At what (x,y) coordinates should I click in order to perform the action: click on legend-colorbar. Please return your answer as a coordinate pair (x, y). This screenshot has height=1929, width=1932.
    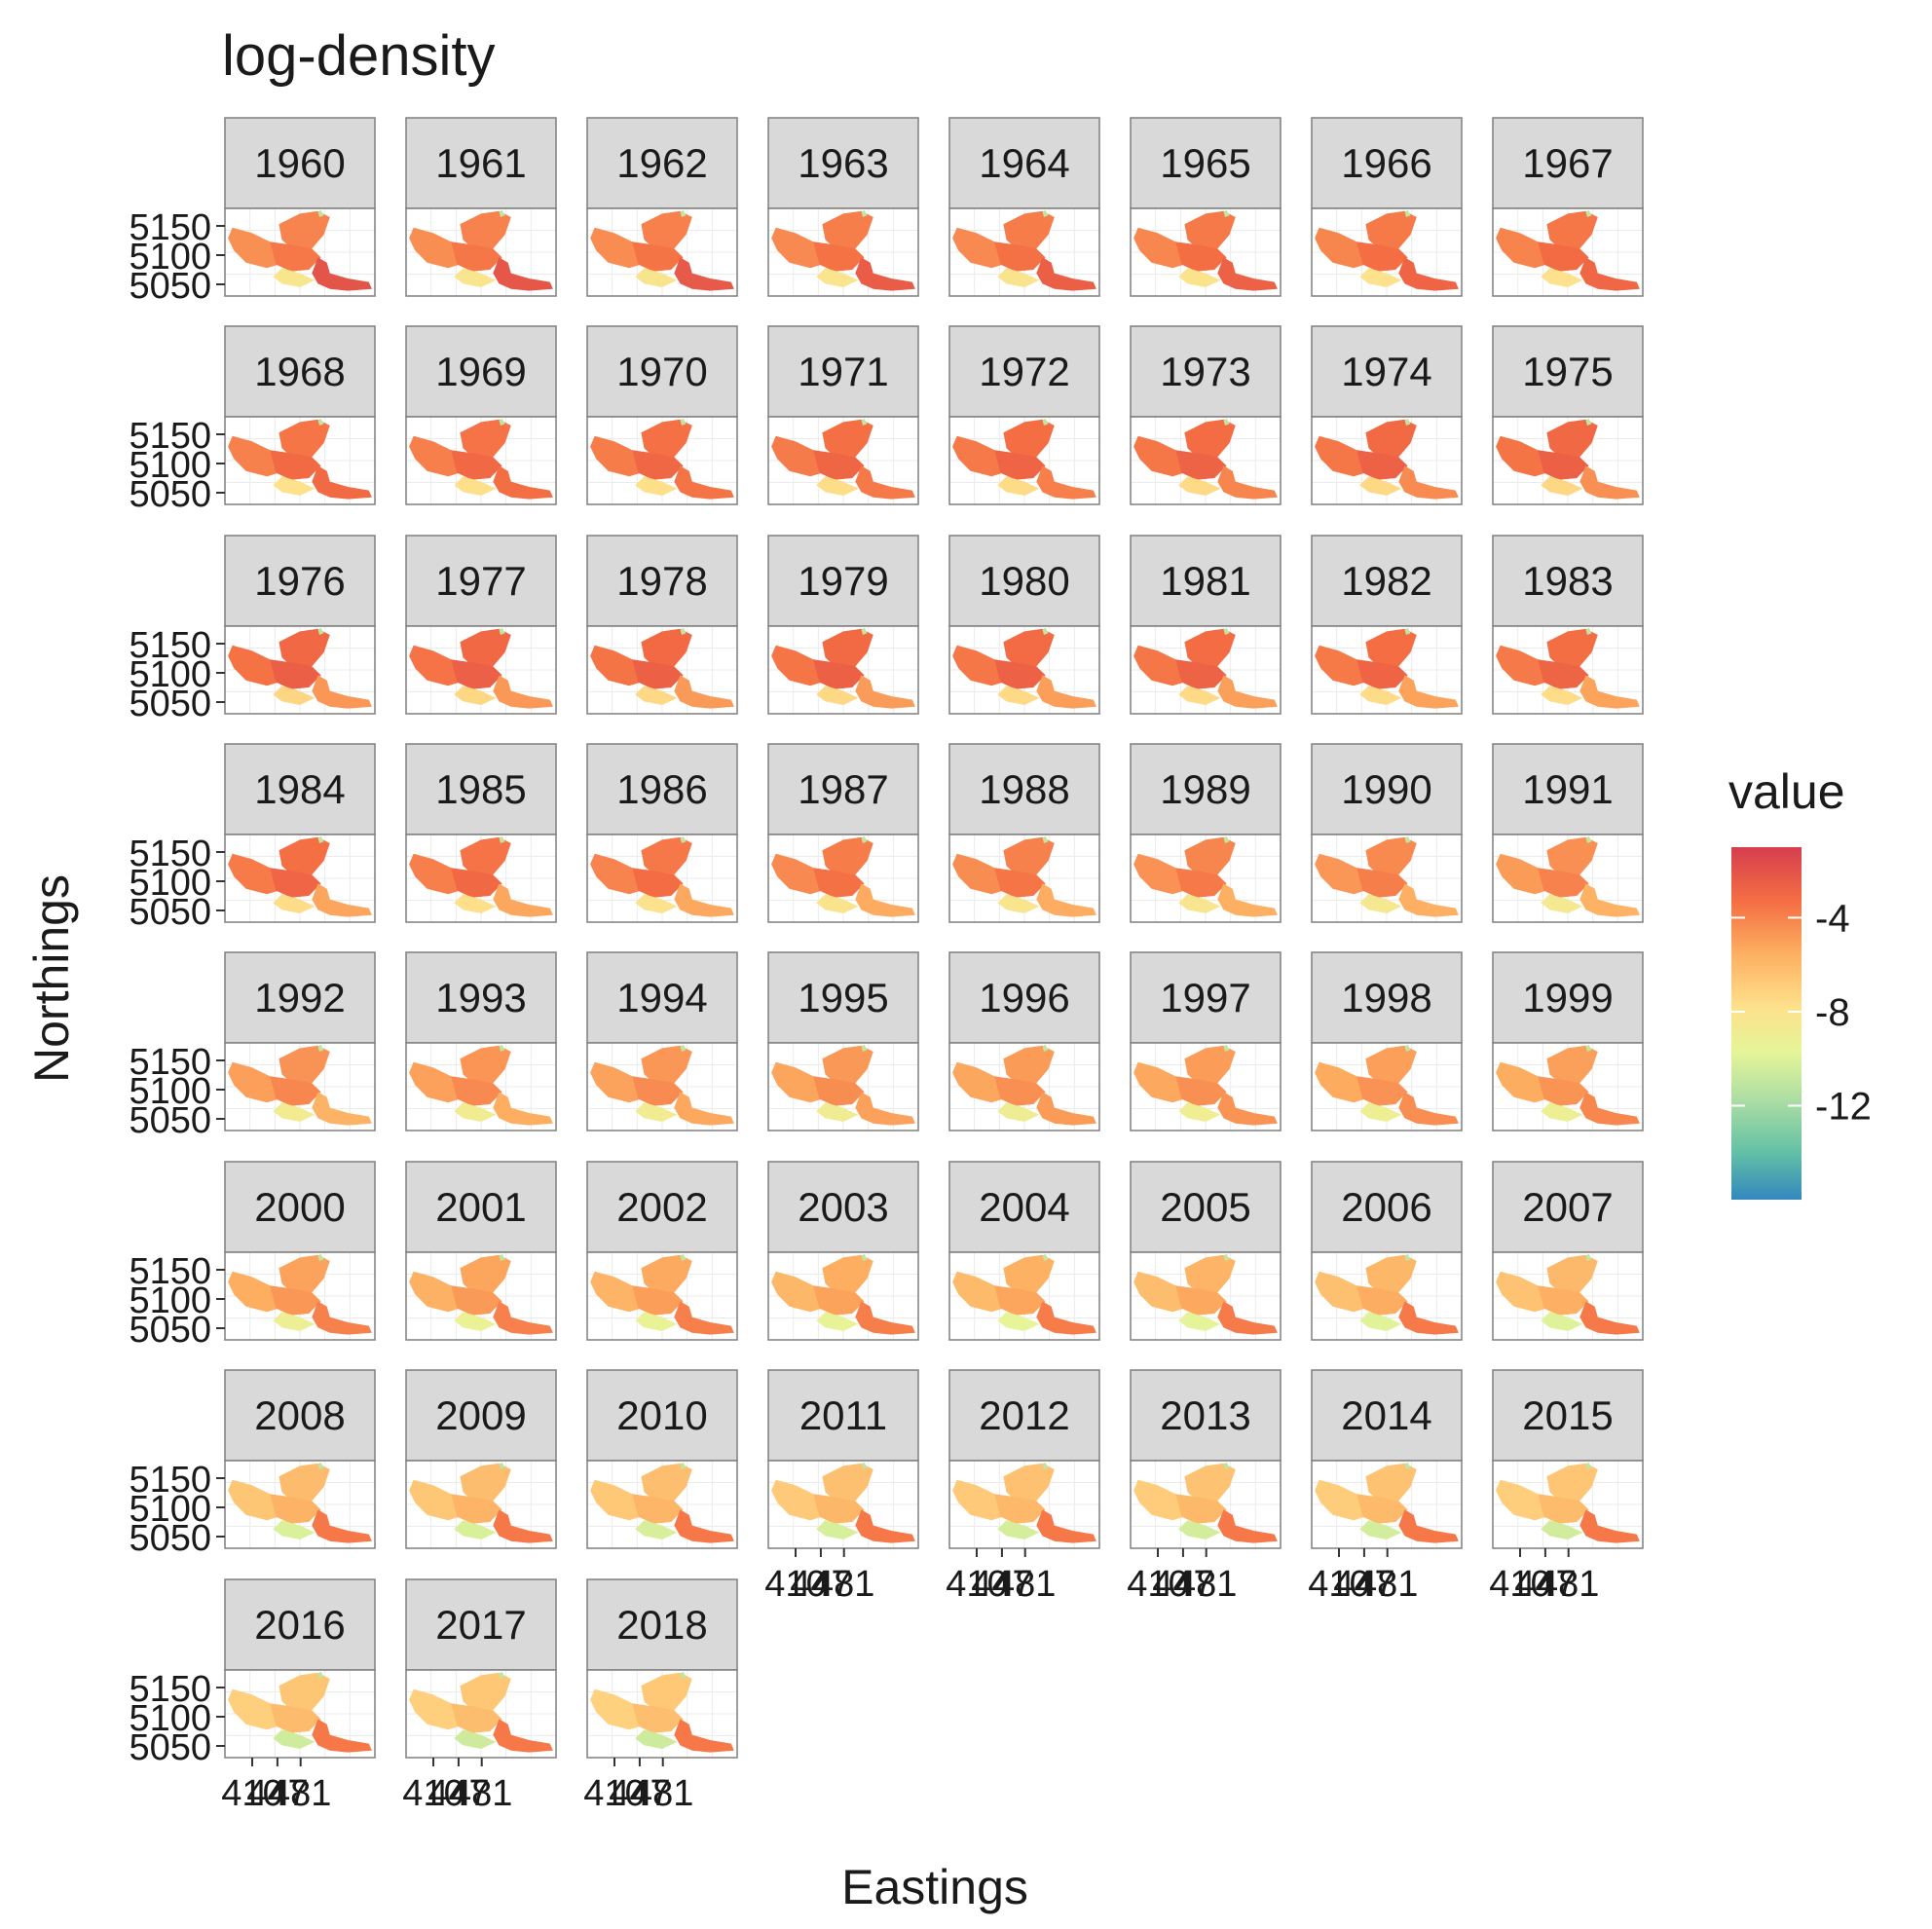
    Looking at the image, I should click on (1766, 1023).